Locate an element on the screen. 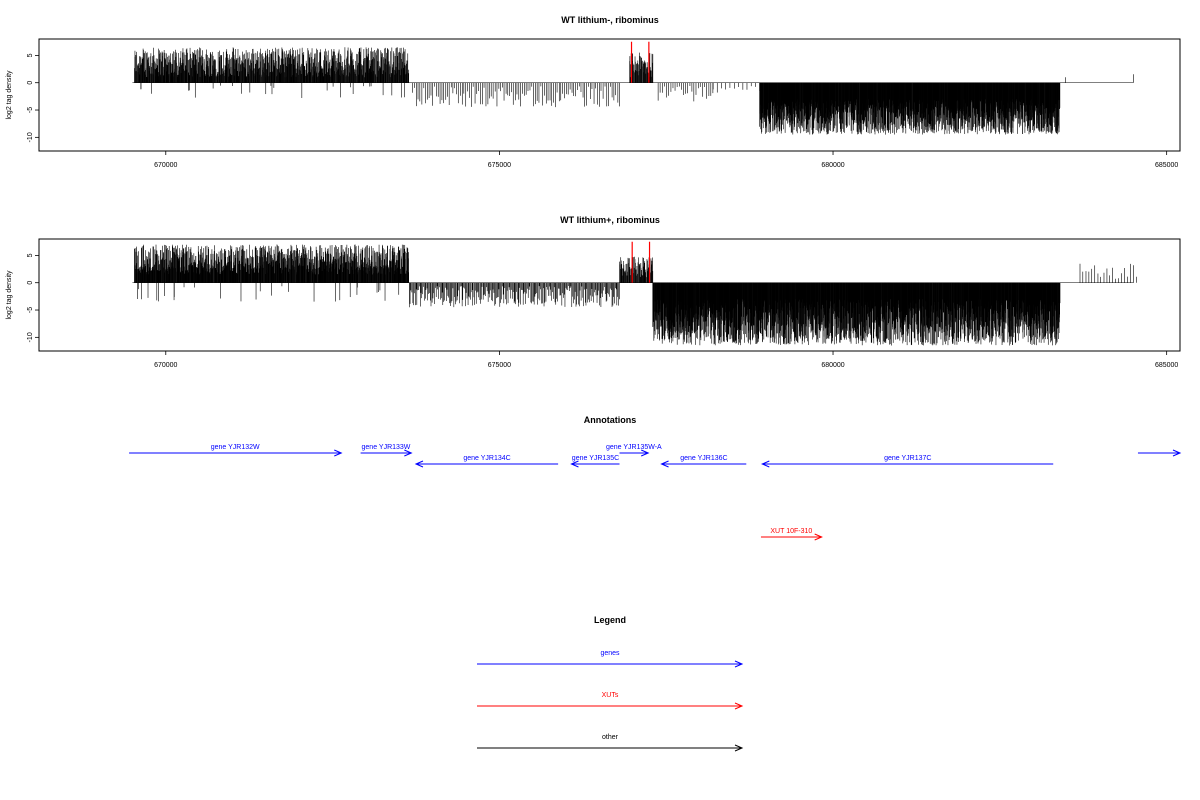 The width and height of the screenshot is (1200, 800). track-title: WT lithium-, ribominus is located at coordinates (610, 20).